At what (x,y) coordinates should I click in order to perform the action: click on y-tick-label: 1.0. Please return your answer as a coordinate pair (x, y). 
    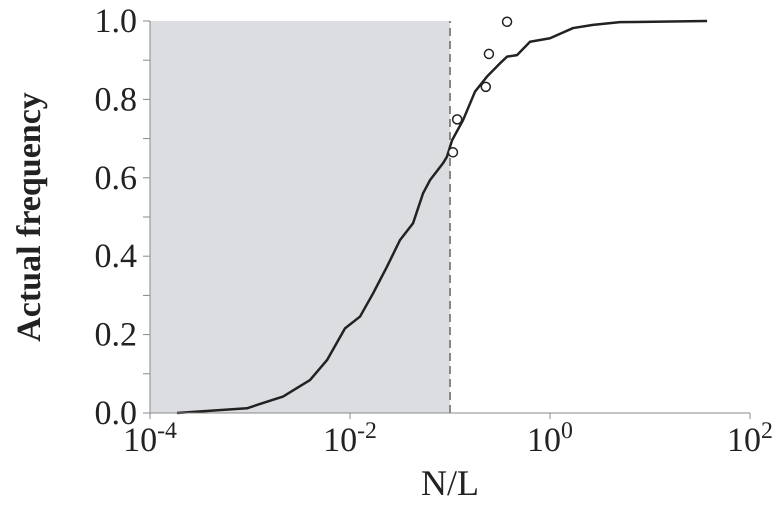
    Looking at the image, I should click on (115, 21).